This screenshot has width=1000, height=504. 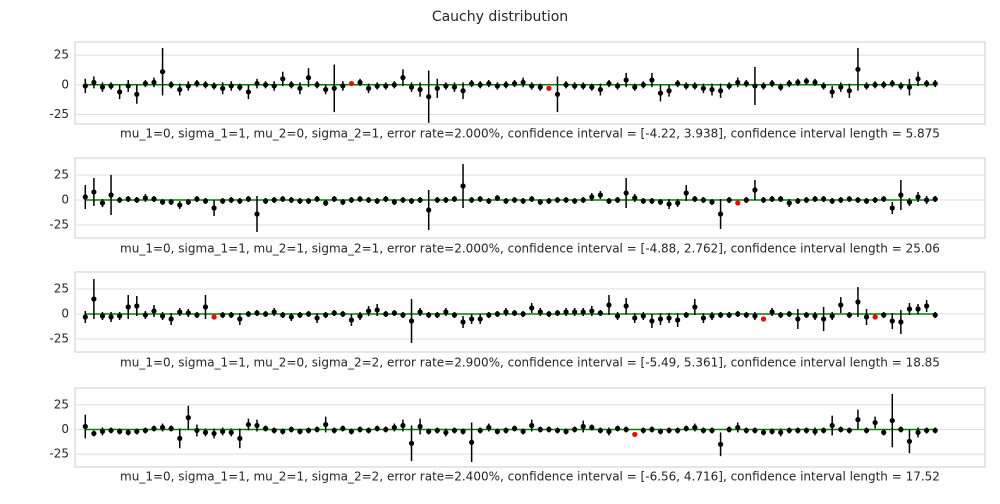 What do you see at coordinates (500, 17) in the screenshot?
I see `figure-title: Cauchy distribution` at bounding box center [500, 17].